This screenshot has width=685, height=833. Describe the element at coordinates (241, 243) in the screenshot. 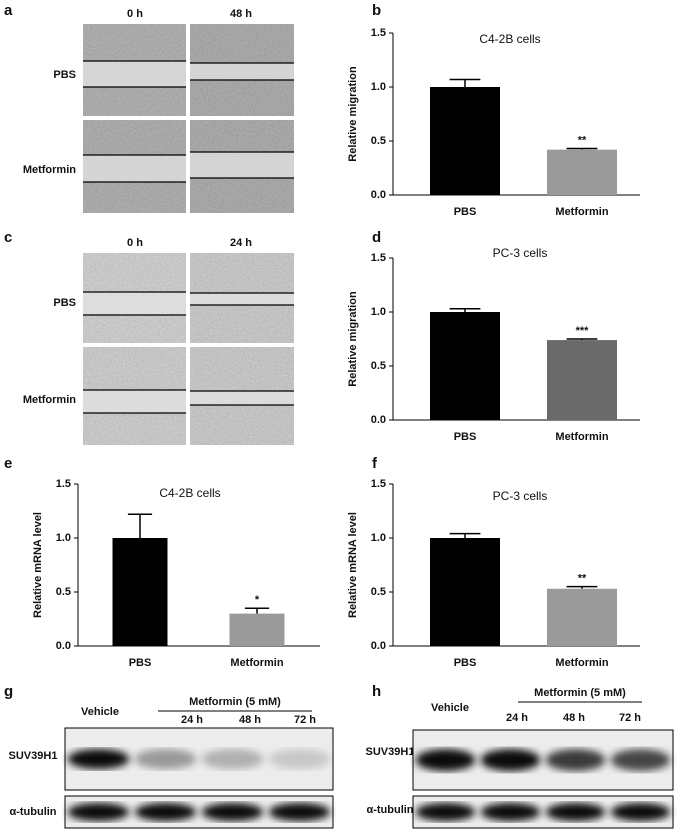

I see `column-header: 24 h` at that location.